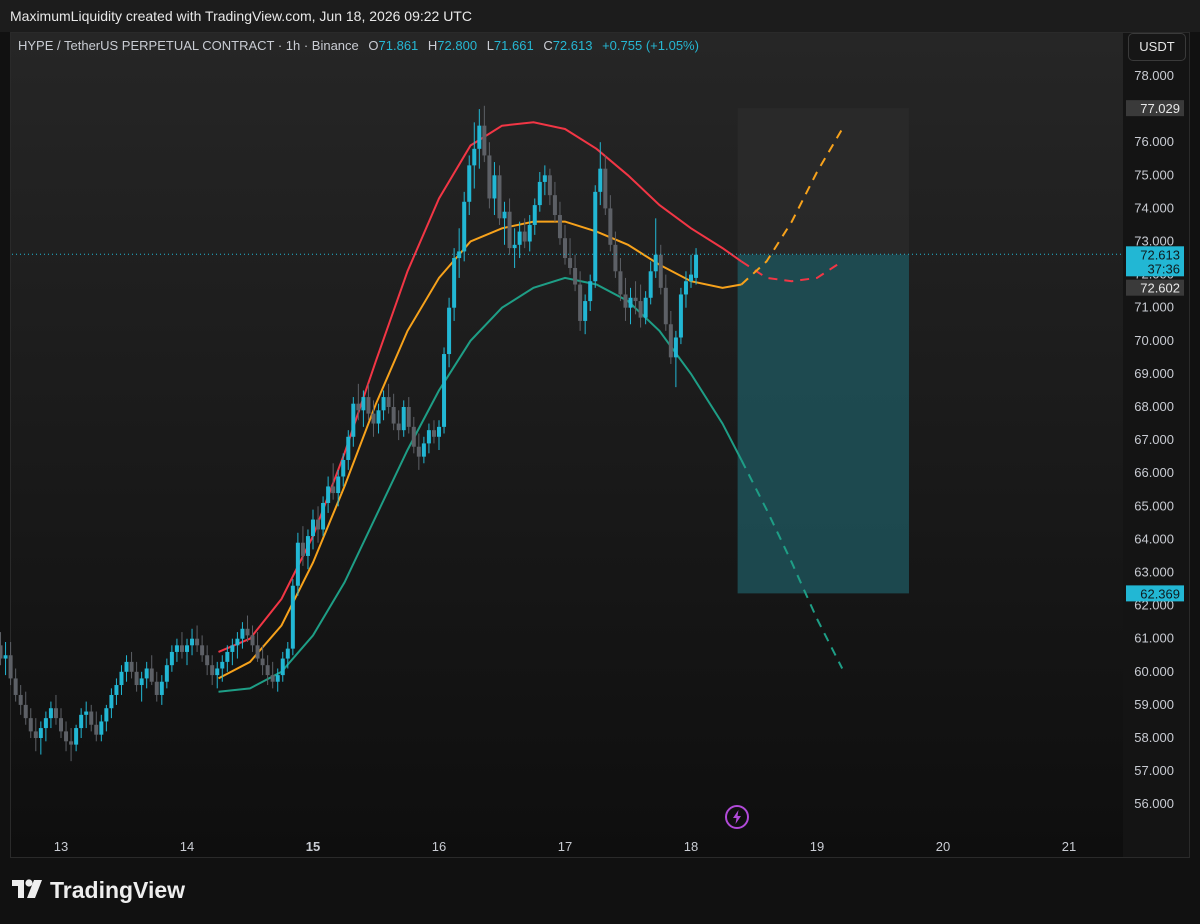  I want to click on y-tick-label: 75.000, so click(1154, 174).